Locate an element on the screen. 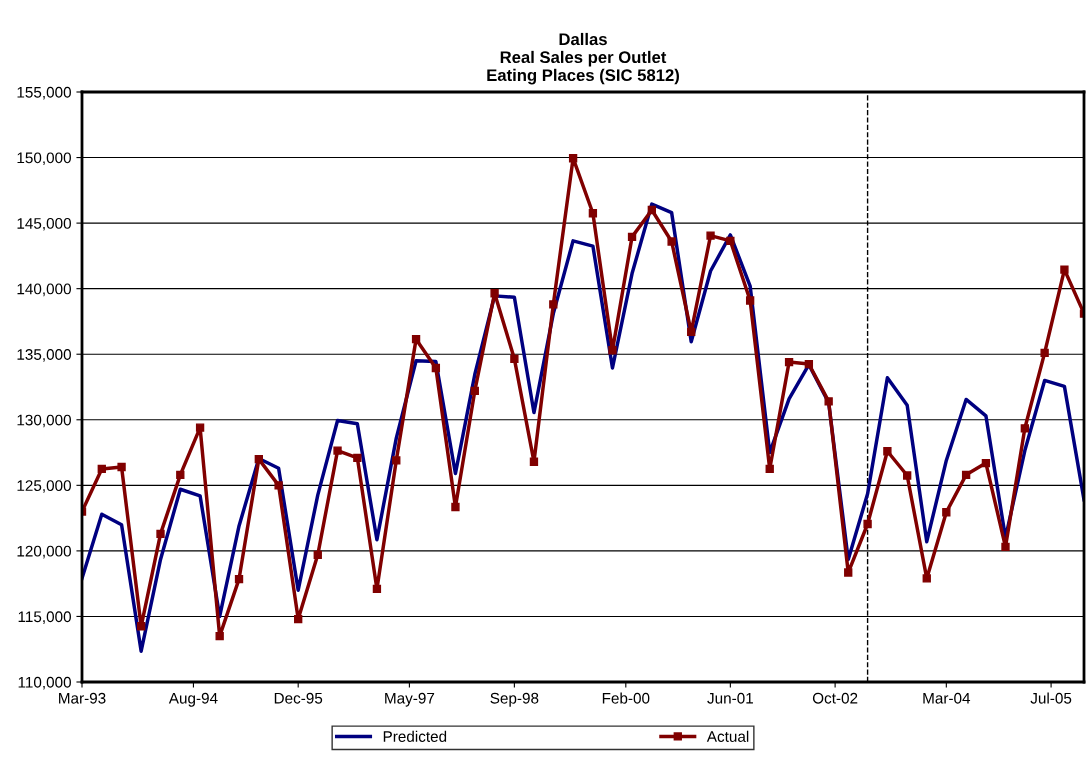  x-tick-label: Dec-95 is located at coordinates (298, 698).